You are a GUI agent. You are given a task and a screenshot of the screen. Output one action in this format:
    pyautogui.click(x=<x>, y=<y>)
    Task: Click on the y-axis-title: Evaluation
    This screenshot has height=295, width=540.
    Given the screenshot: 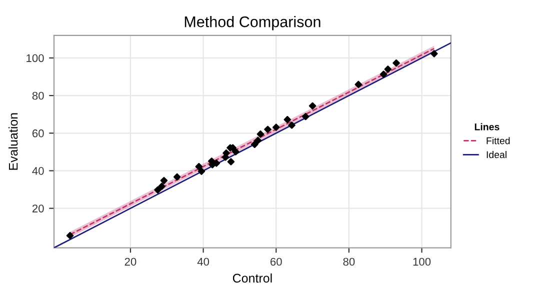 What is the action you would take?
    pyautogui.click(x=13, y=141)
    